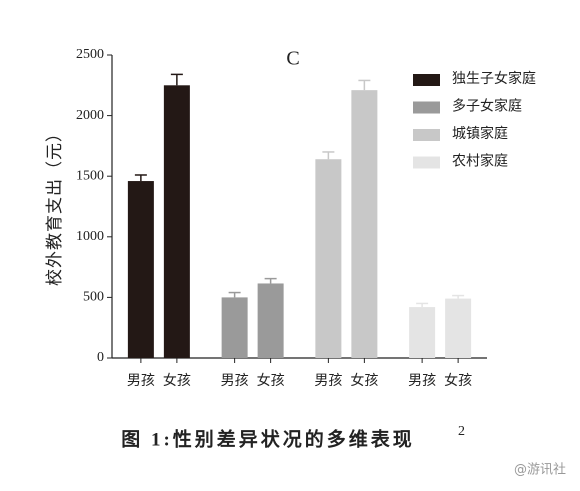 The width and height of the screenshot is (580, 491). What do you see at coordinates (100, 357) in the screenshot?
I see `y-tick-label: 0` at bounding box center [100, 357].